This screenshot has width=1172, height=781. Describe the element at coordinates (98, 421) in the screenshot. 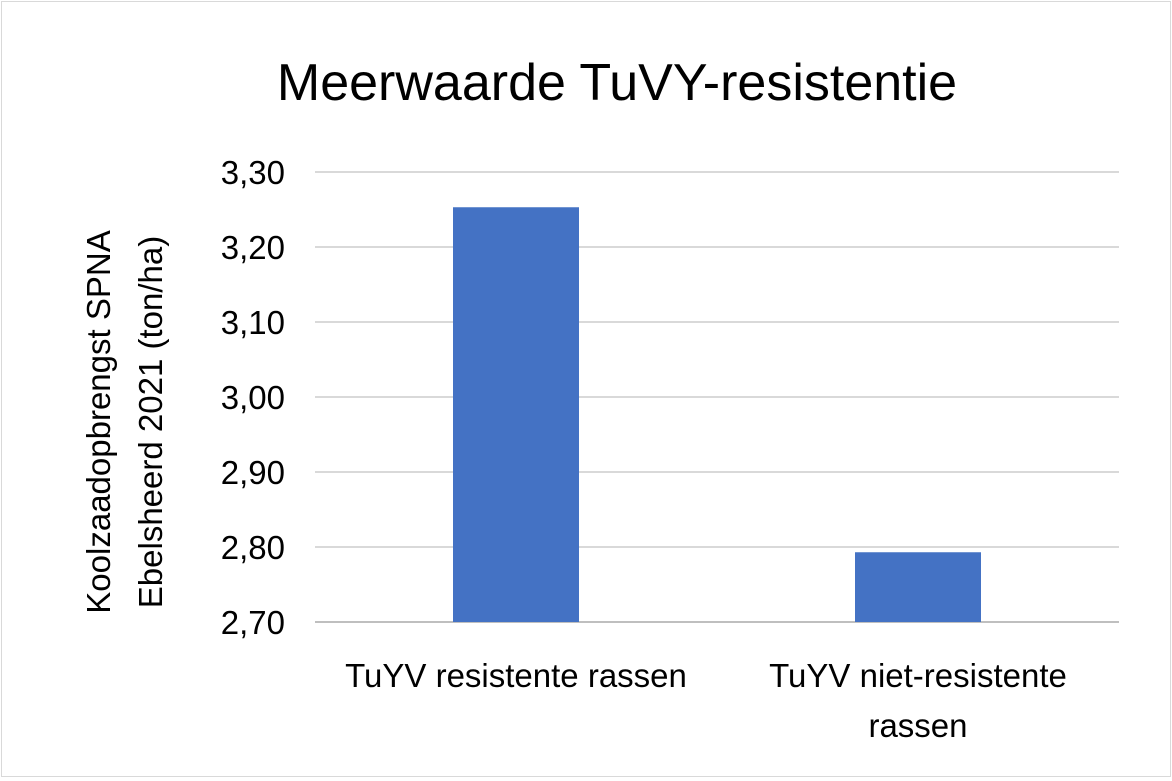

I see `y-axis-label-line-1: Koolzaadopbrengst SPNA` at that location.